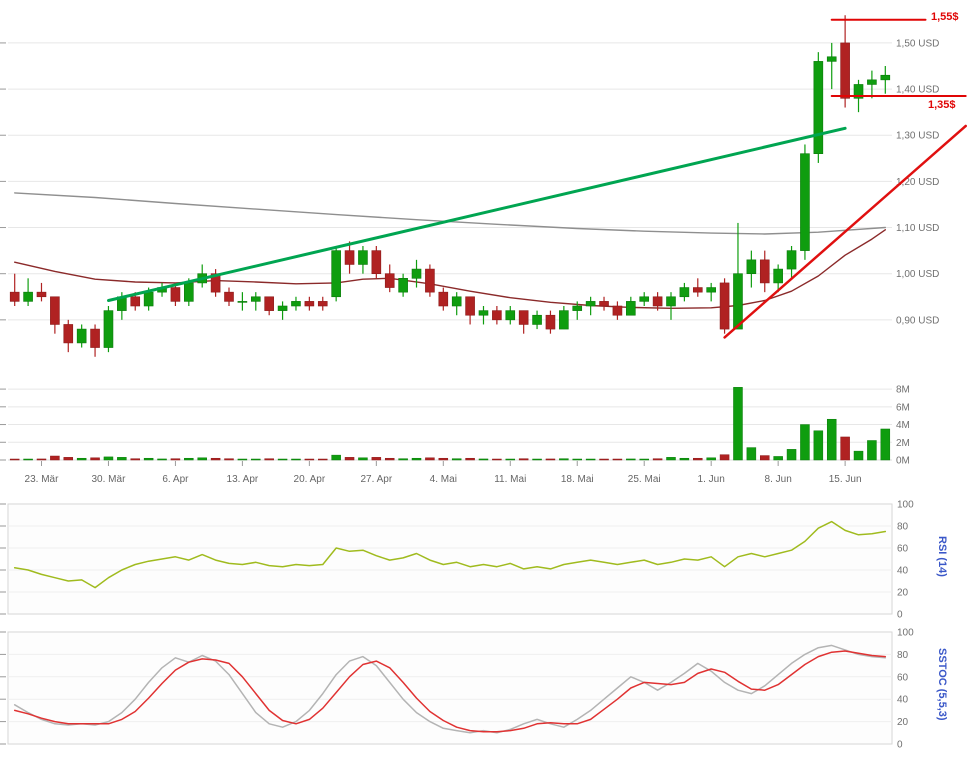  I want to click on volume-panel-svg: 8M 6M 4M 2M 0M, so click(455, 426).